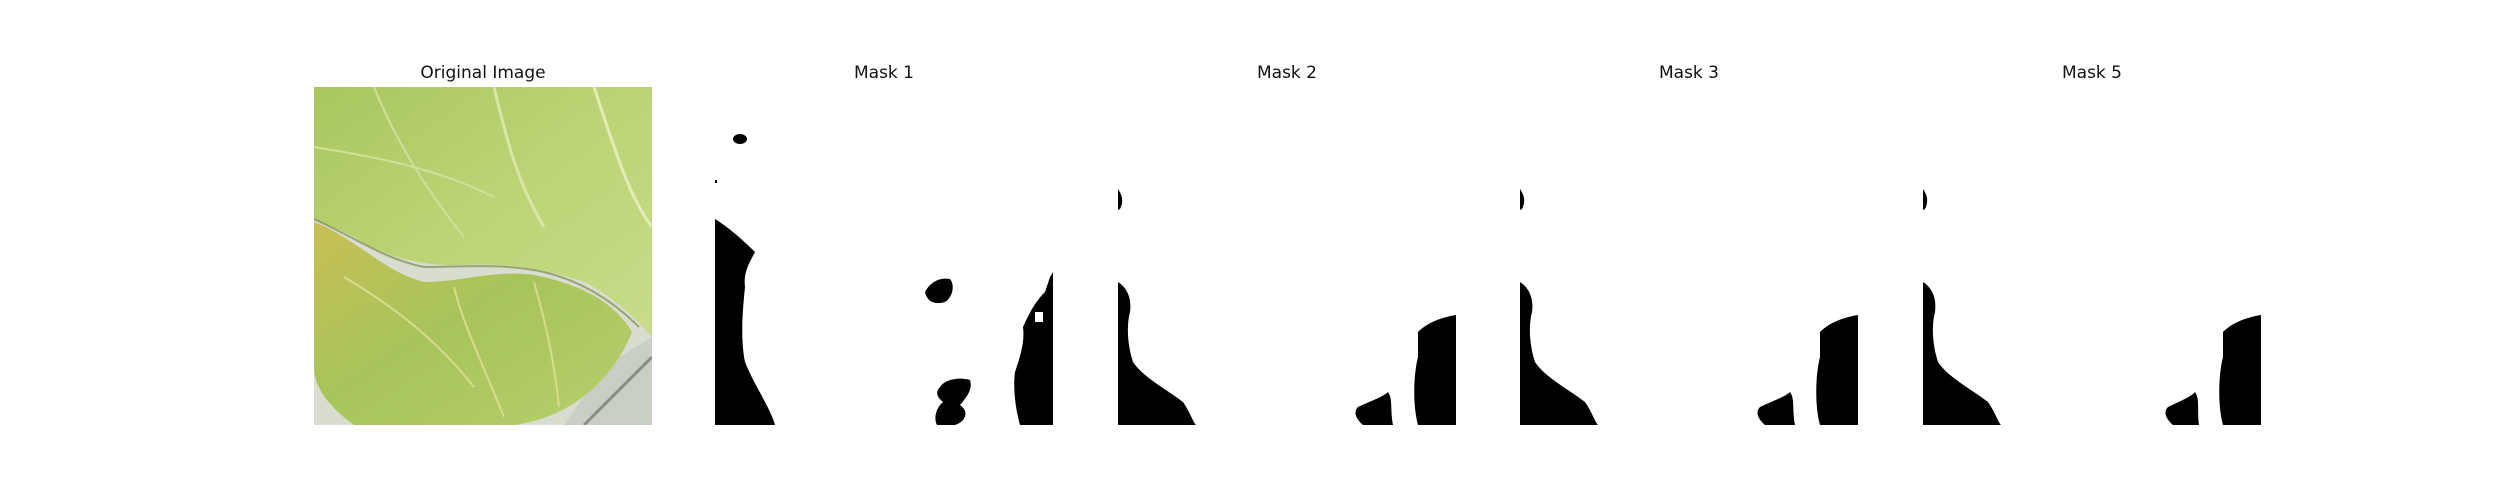 The height and width of the screenshot is (500, 2500). Describe the element at coordinates (483, 256) in the screenshot. I see `leaf-photo` at that location.